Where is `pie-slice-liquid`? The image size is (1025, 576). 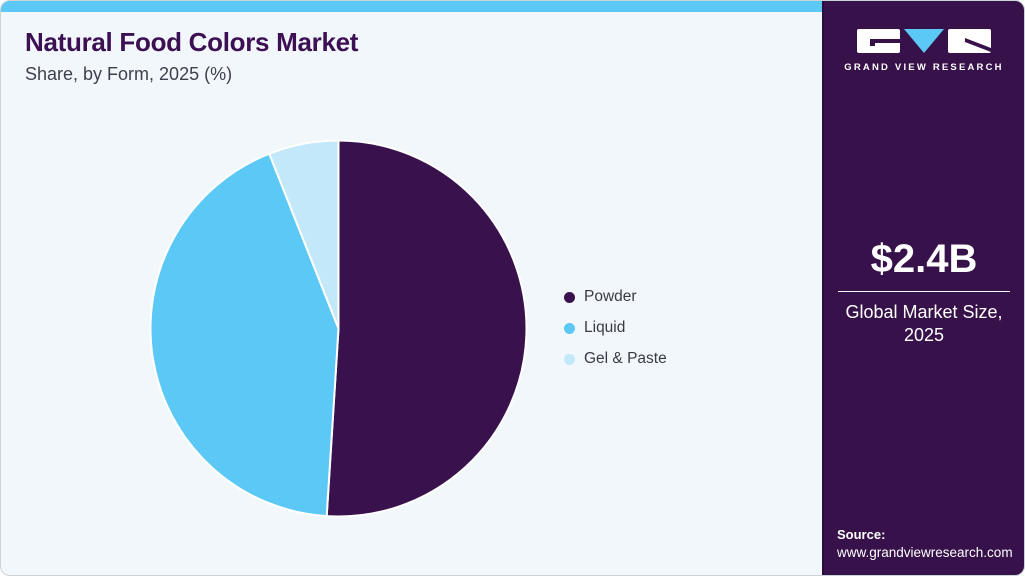 pie-slice-liquid is located at coordinates (244, 335).